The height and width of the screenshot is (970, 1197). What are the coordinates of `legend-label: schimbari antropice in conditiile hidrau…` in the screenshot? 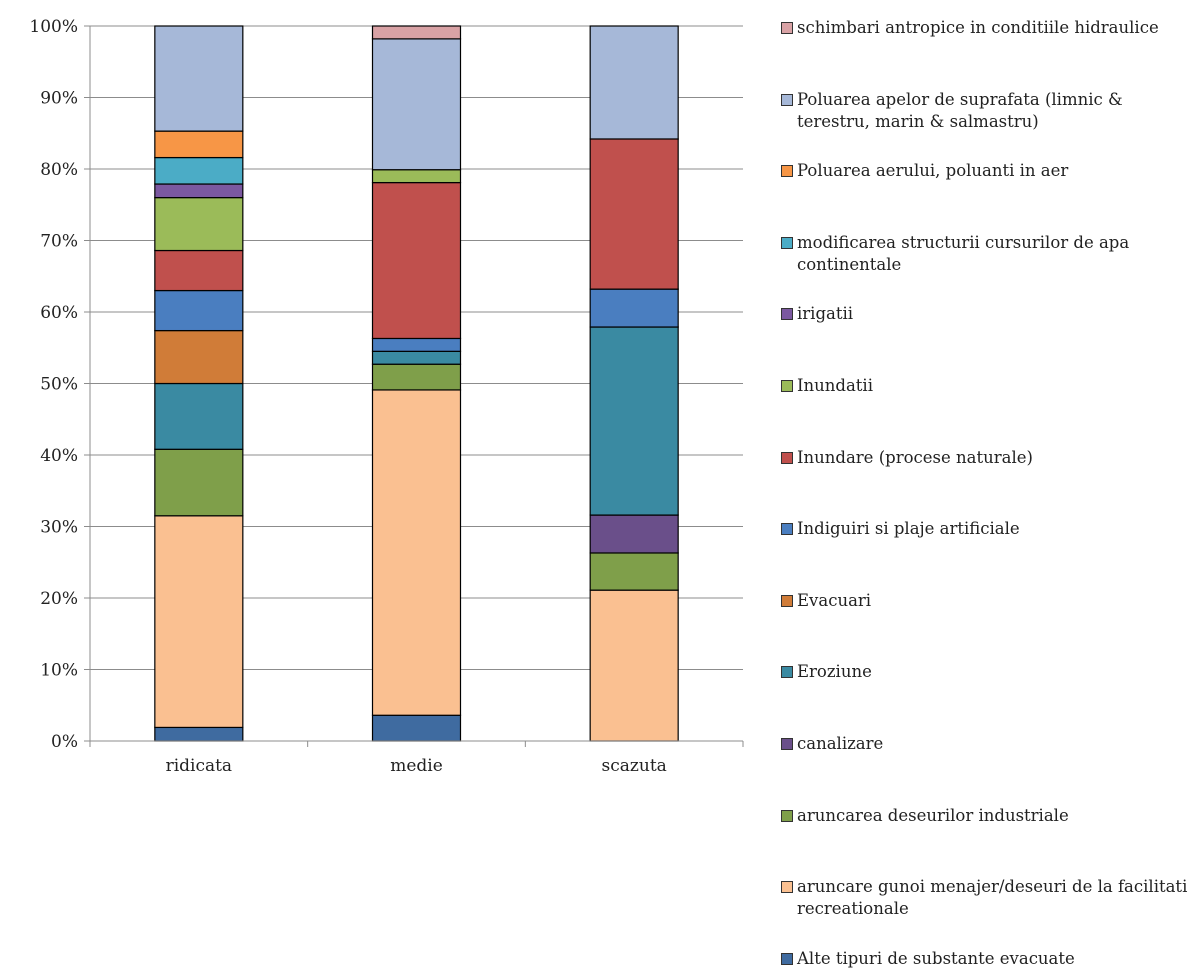 It's located at (978, 27).